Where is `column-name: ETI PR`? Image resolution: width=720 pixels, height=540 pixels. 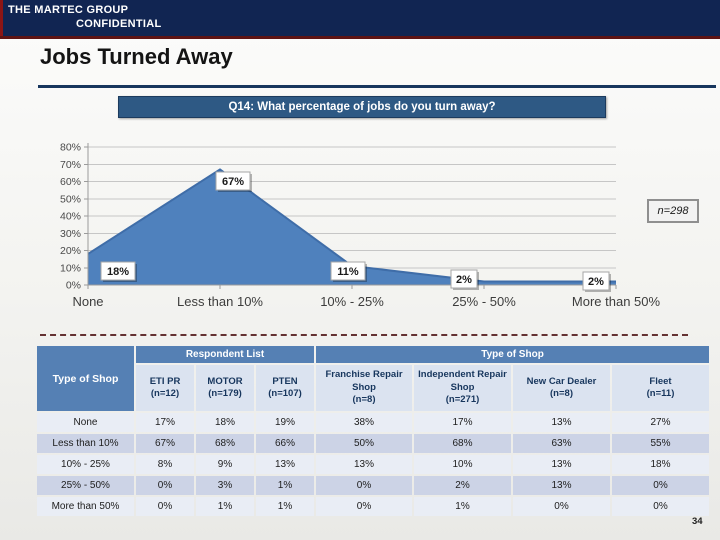
column-name: ETI PR is located at coordinates (165, 381).